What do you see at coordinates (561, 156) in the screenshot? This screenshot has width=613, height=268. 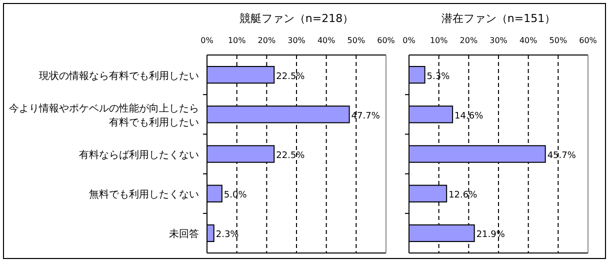 I see `data-label: 45.7%` at bounding box center [561, 156].